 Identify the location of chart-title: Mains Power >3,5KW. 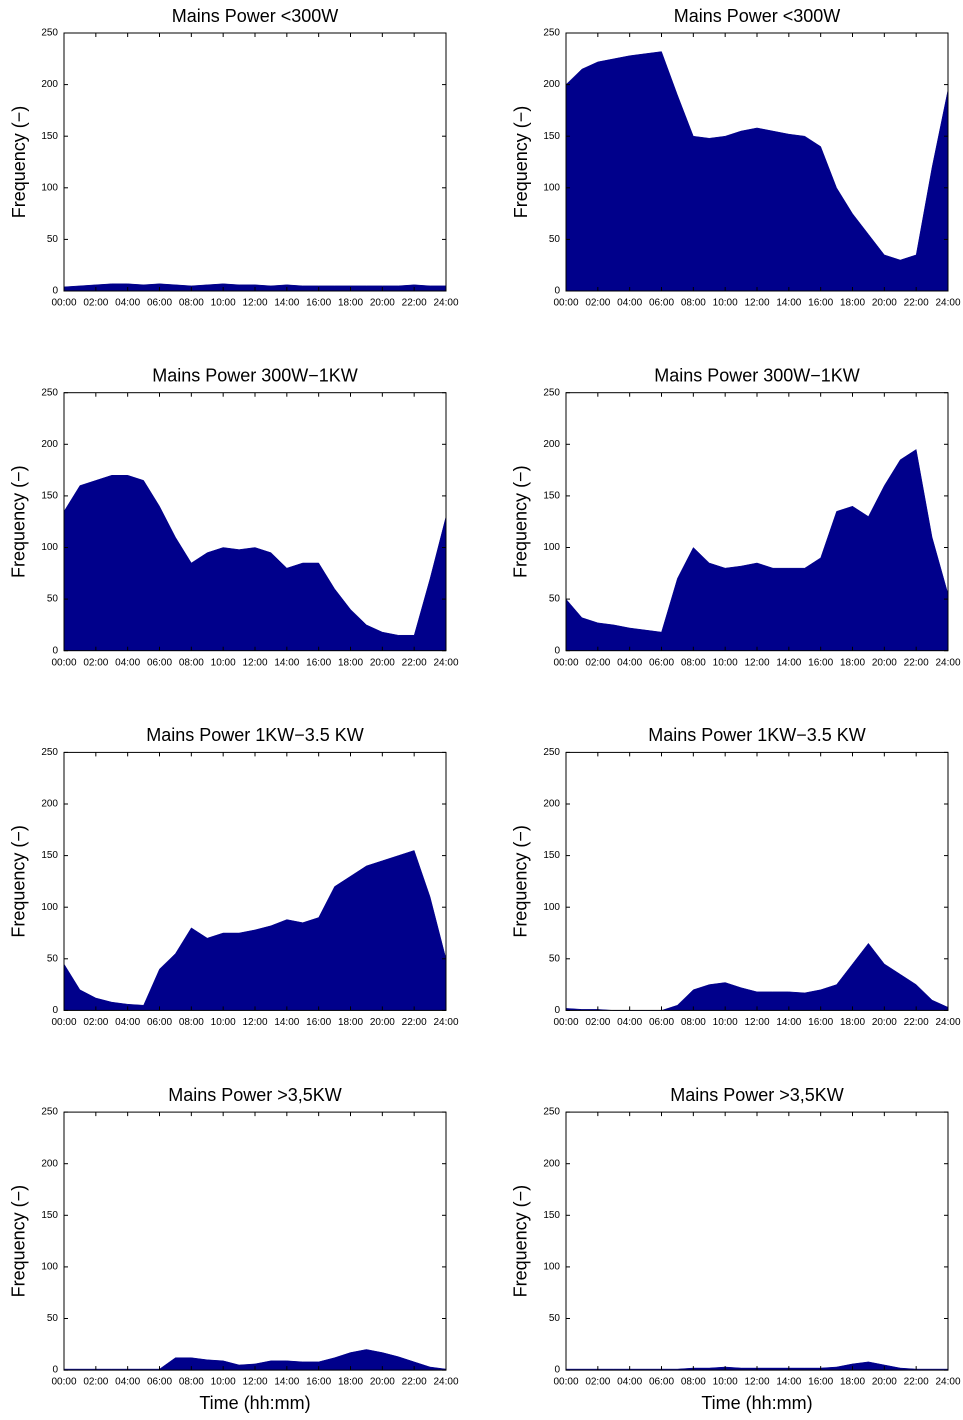
(255, 1095).